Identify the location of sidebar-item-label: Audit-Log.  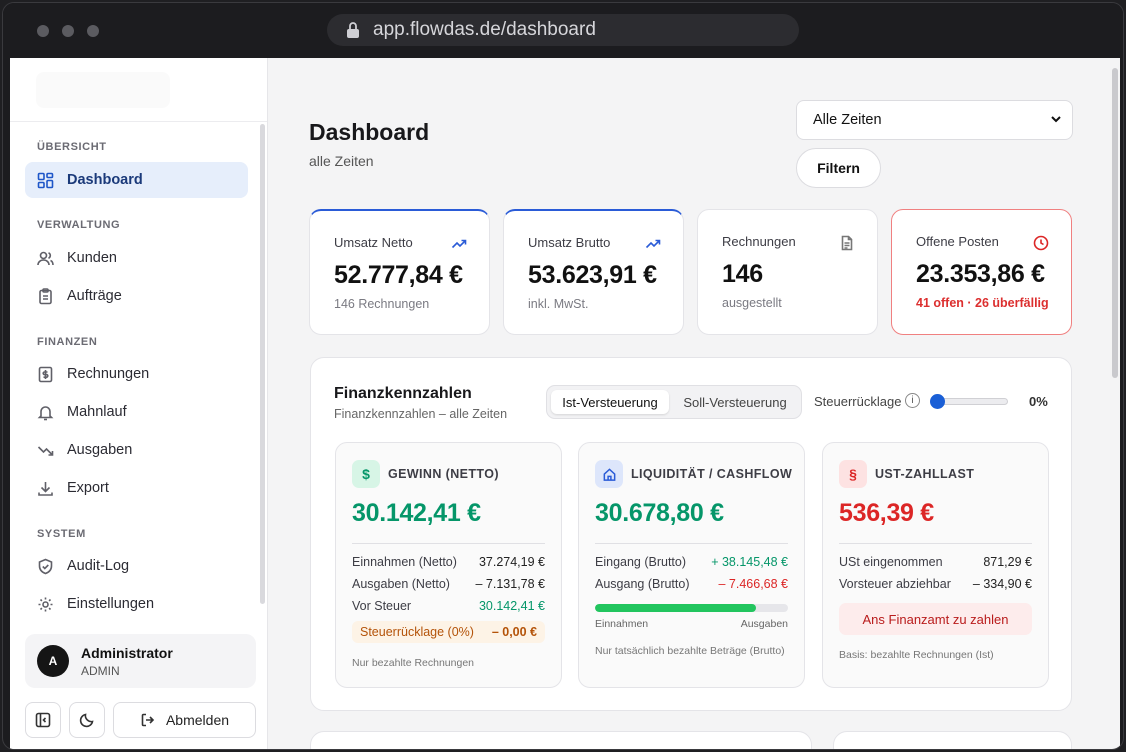
(98, 566).